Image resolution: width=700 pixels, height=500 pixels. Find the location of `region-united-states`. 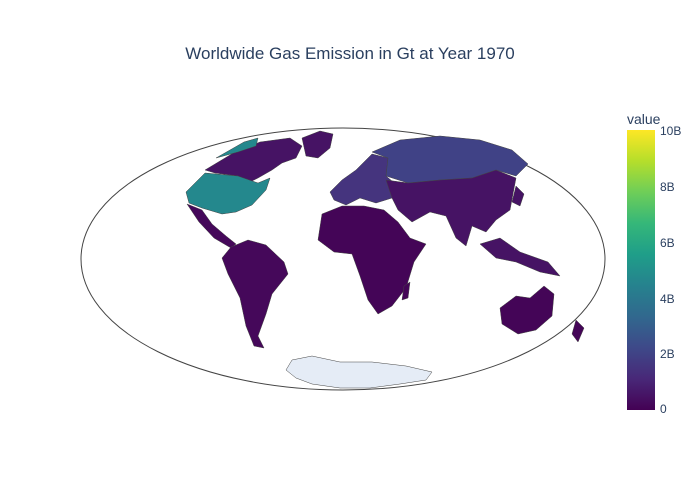

region-united-states is located at coordinates (228, 193).